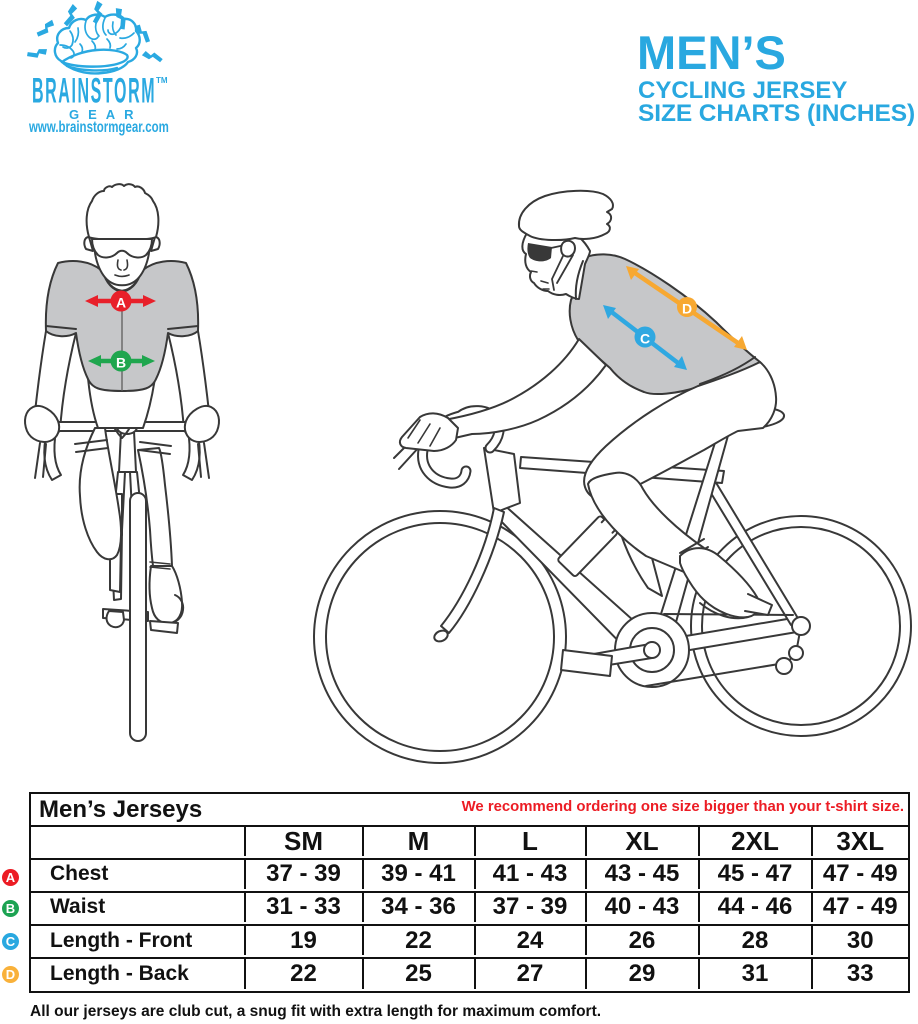 The width and height of the screenshot is (918, 1024). What do you see at coordinates (121, 303) in the screenshot?
I see `svg-text: A` at bounding box center [121, 303].